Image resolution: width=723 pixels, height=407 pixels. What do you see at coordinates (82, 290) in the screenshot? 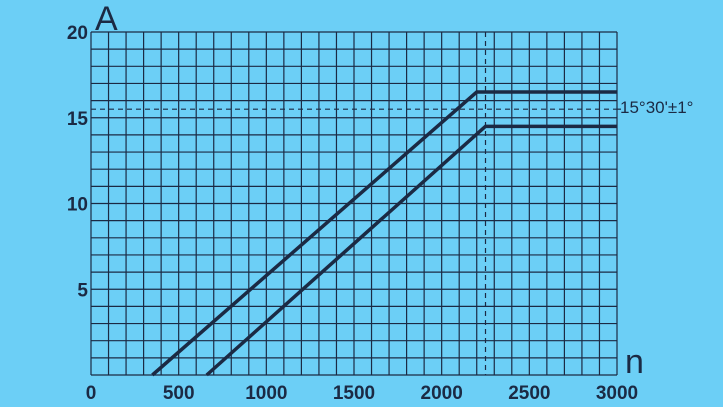
I see `y-tick-label: 5` at bounding box center [82, 290].